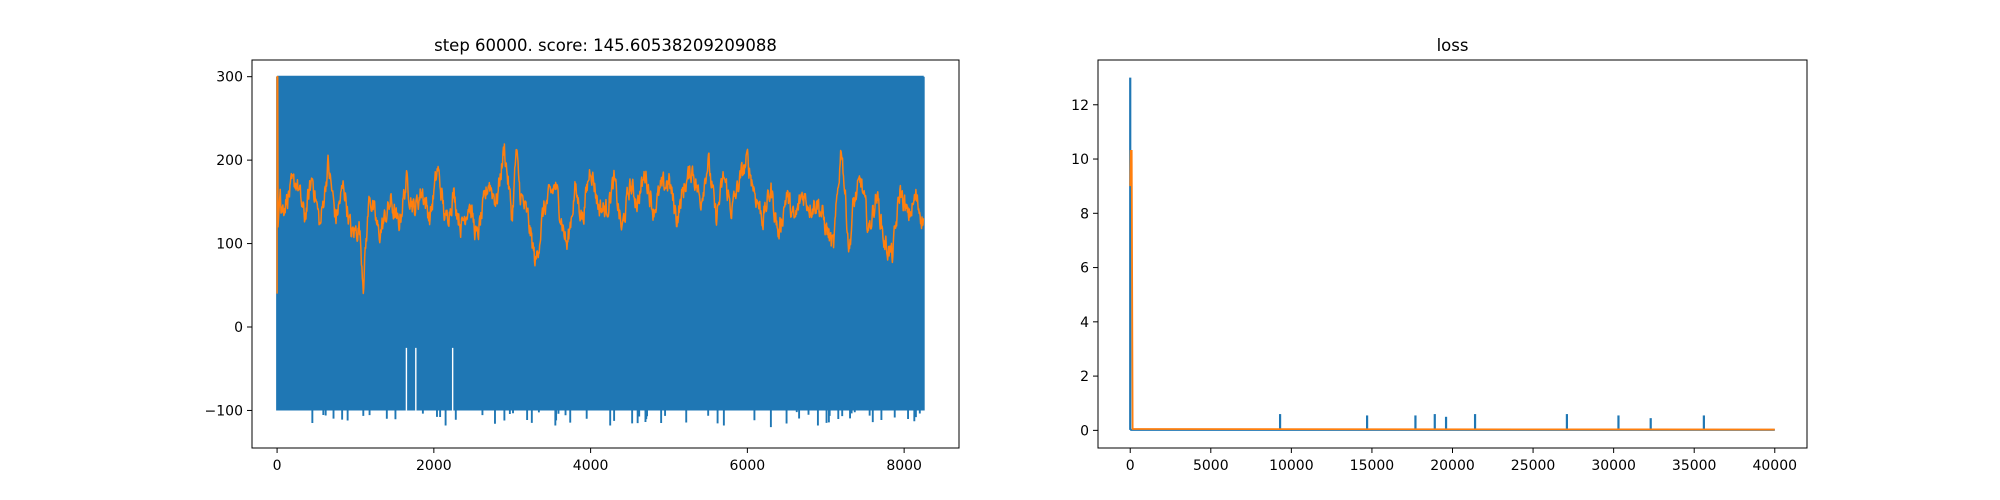  What do you see at coordinates (229, 245) in the screenshot?
I see `y-tick-label: 100` at bounding box center [229, 245].